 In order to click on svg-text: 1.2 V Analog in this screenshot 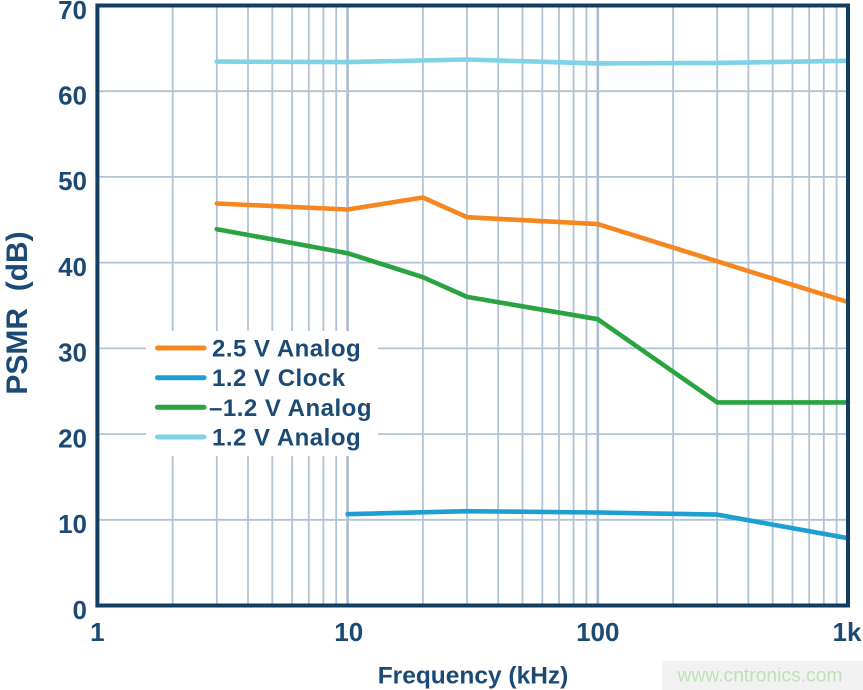, I will do `click(286, 438)`.